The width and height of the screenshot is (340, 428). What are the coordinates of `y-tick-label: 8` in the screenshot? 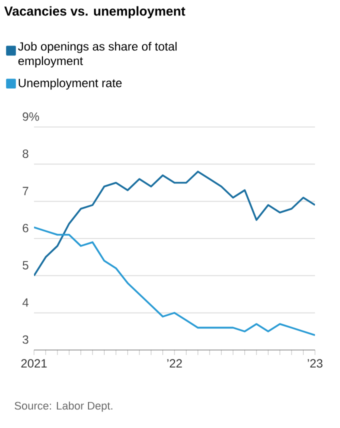 It's located at (25, 154).